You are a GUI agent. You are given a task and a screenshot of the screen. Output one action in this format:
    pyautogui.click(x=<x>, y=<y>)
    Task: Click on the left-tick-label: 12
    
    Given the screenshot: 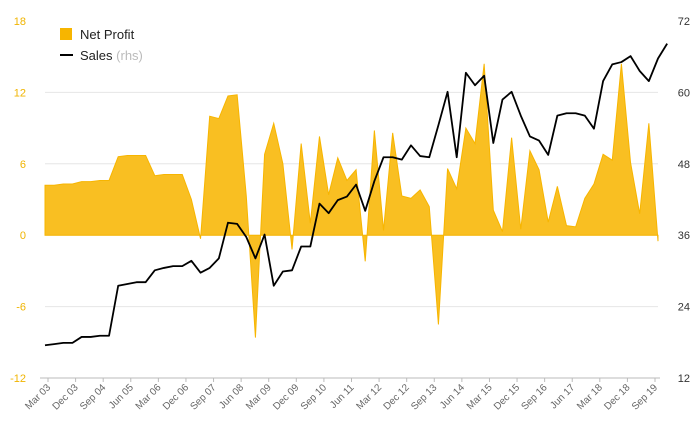 What is the action you would take?
    pyautogui.click(x=20, y=93)
    